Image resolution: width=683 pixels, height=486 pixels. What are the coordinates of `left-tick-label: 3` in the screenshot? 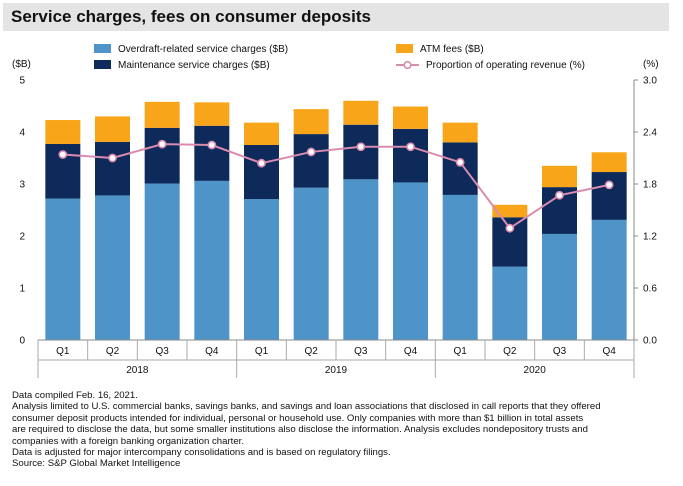 It's located at (22, 185).